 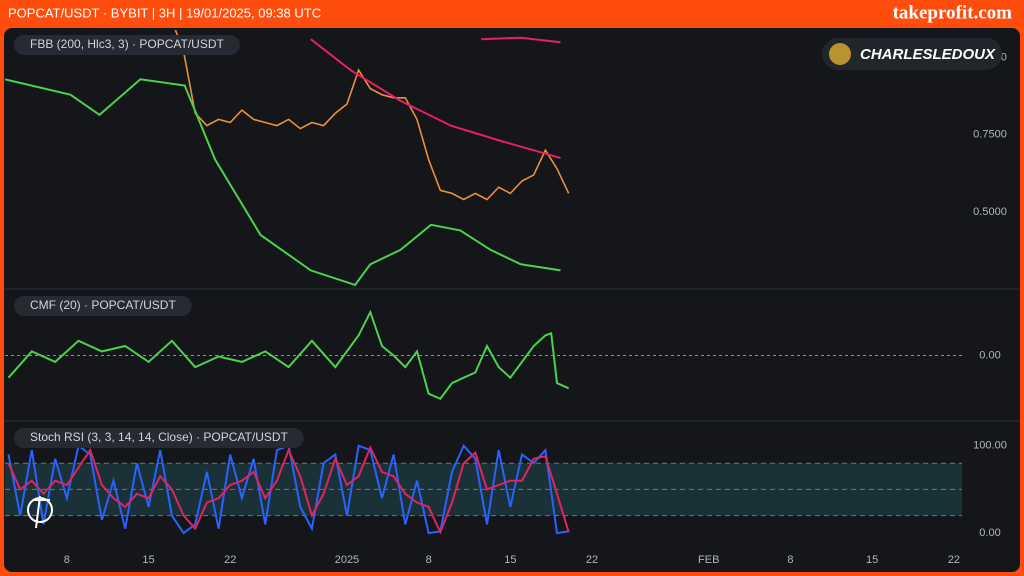 I want to click on avatar, so click(x=840, y=54).